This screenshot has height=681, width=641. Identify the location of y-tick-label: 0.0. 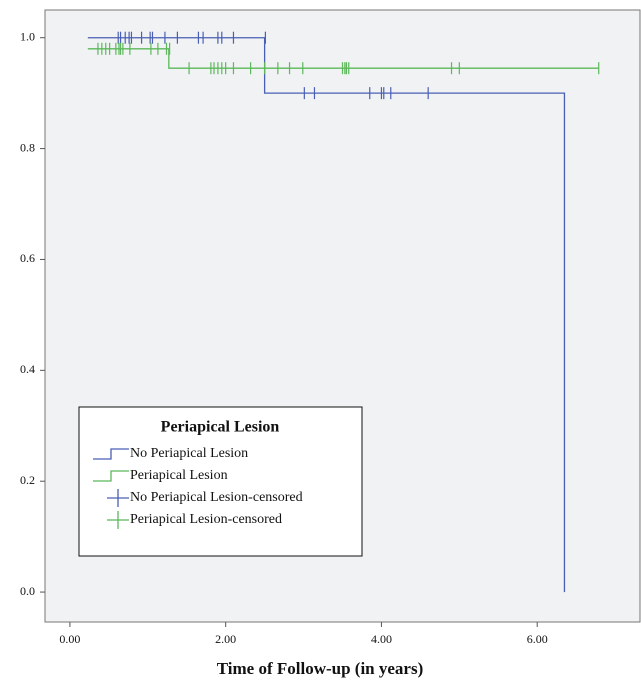
(27, 591).